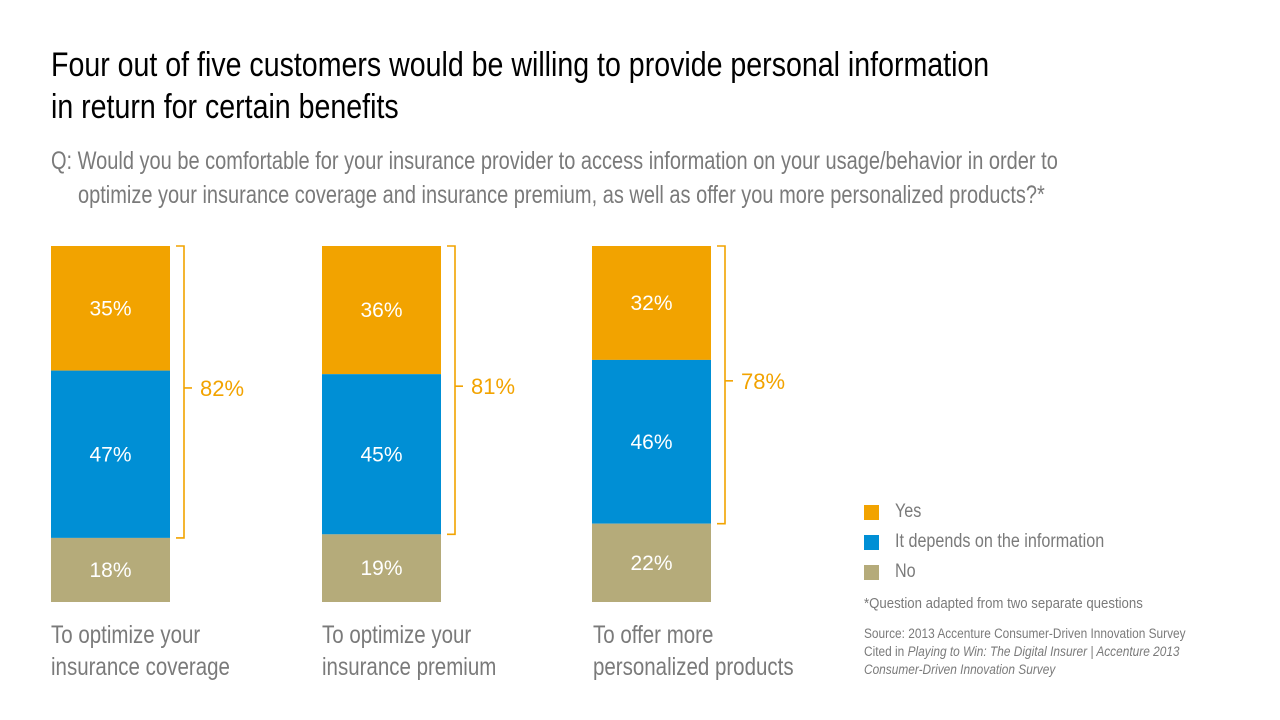  What do you see at coordinates (160, 651) in the screenshot?
I see `category-label-coverage: To optimize your insurance coverage` at bounding box center [160, 651].